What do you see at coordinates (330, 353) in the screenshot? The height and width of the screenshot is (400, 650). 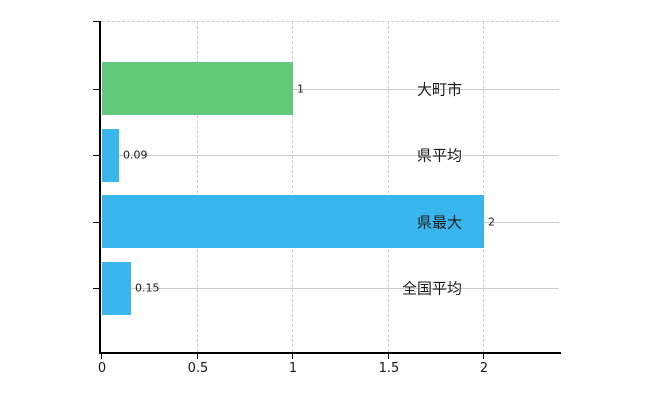 I see `x-axis-line` at bounding box center [330, 353].